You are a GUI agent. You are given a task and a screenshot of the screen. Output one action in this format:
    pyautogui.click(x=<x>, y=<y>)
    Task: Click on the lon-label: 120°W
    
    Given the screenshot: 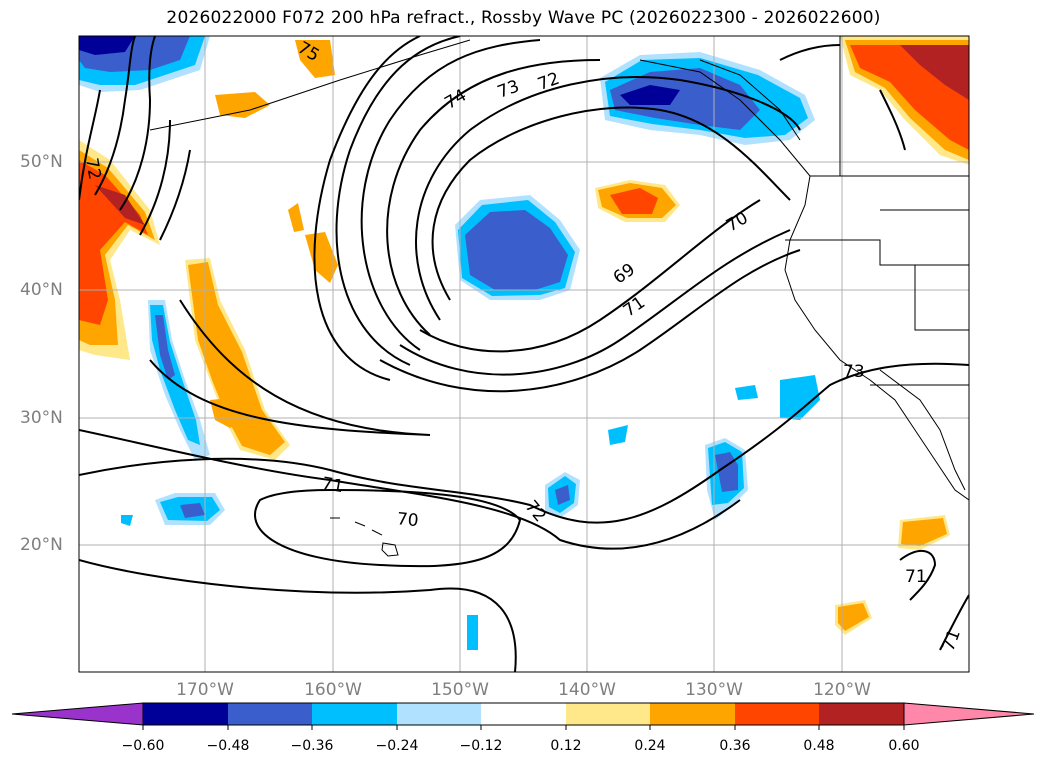 What is the action you would take?
    pyautogui.click(x=842, y=690)
    